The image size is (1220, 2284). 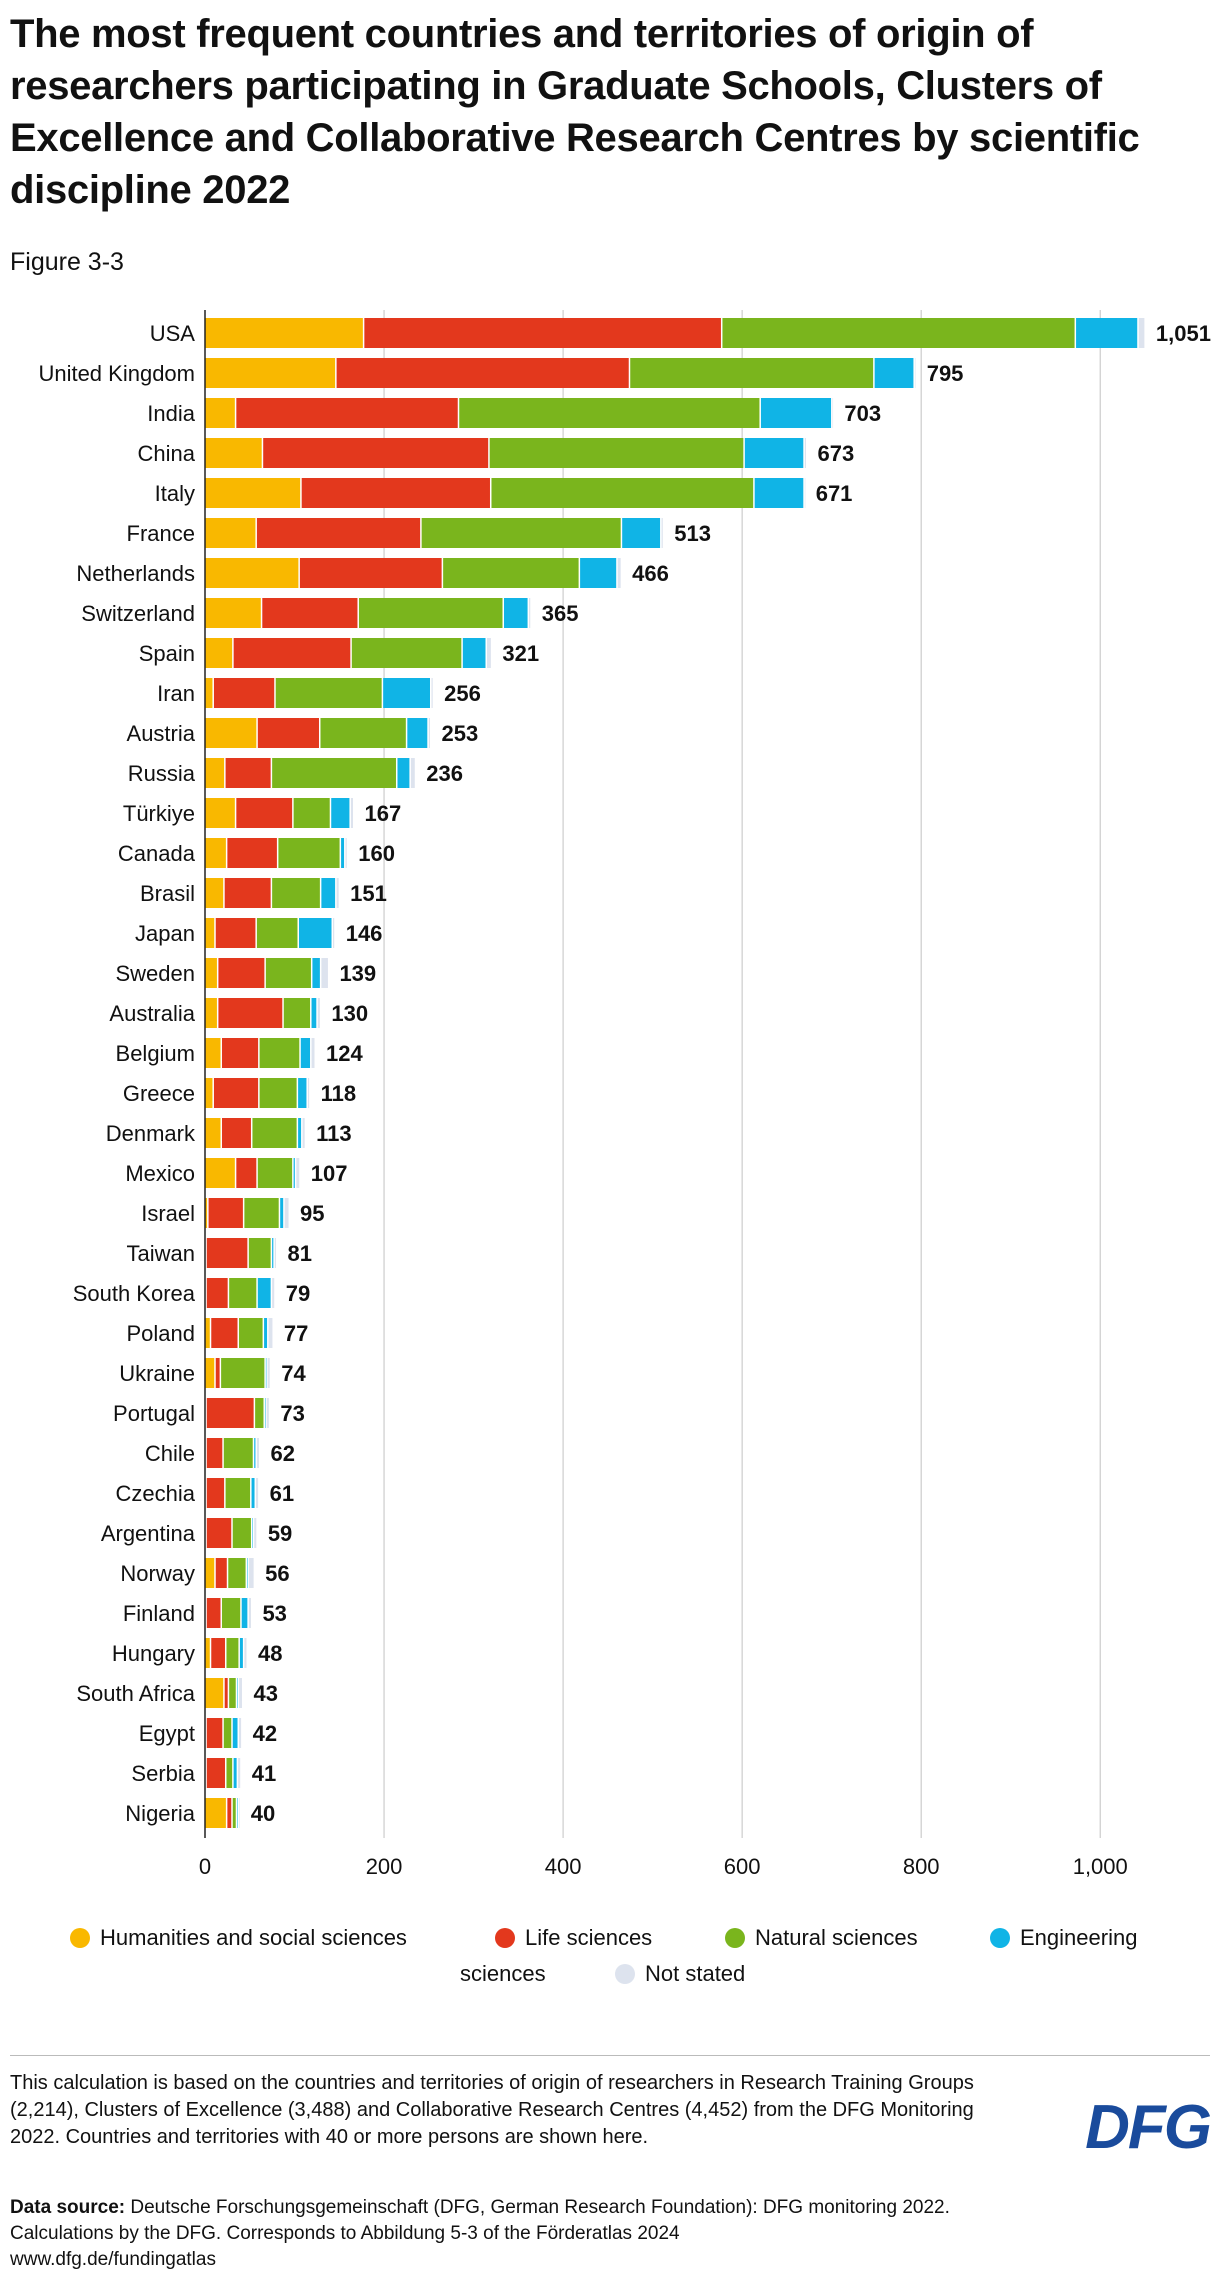 I want to click on category-label: Switzerland, so click(x=138, y=613).